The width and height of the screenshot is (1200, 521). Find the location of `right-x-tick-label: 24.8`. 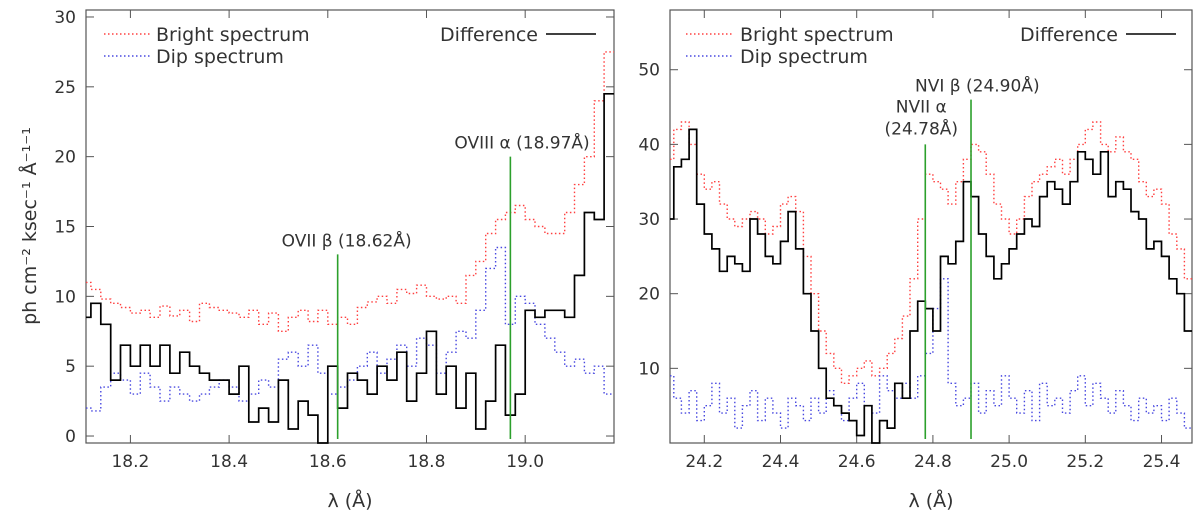

right-x-tick-label: 24.8 is located at coordinates (933, 462).